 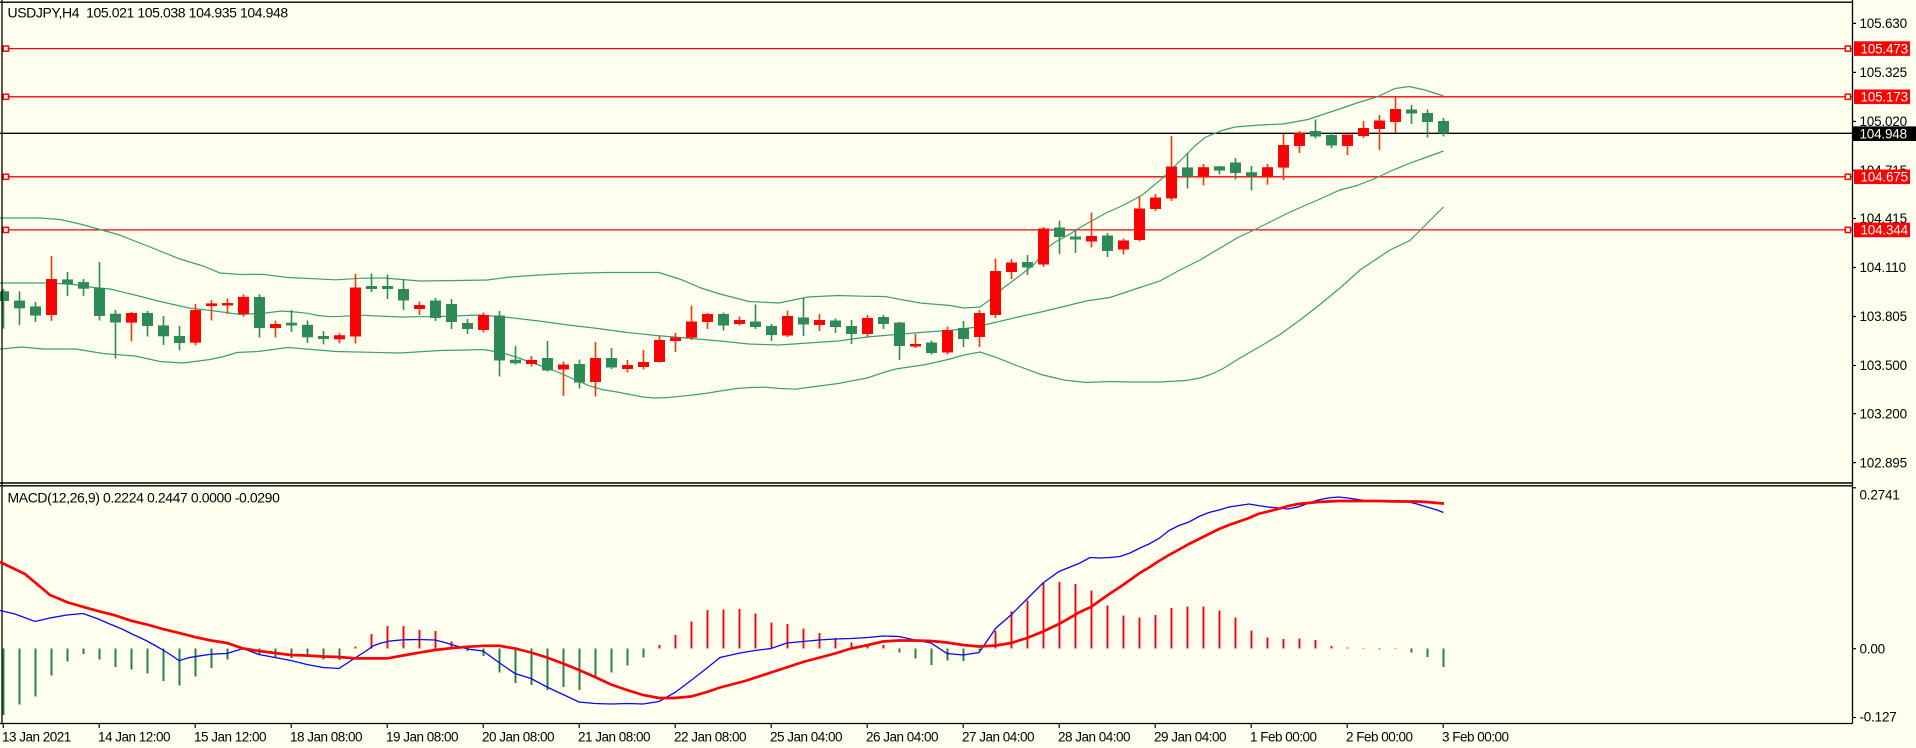 What do you see at coordinates (1883, 316) in the screenshot?
I see `svg-text: 103.805` at bounding box center [1883, 316].